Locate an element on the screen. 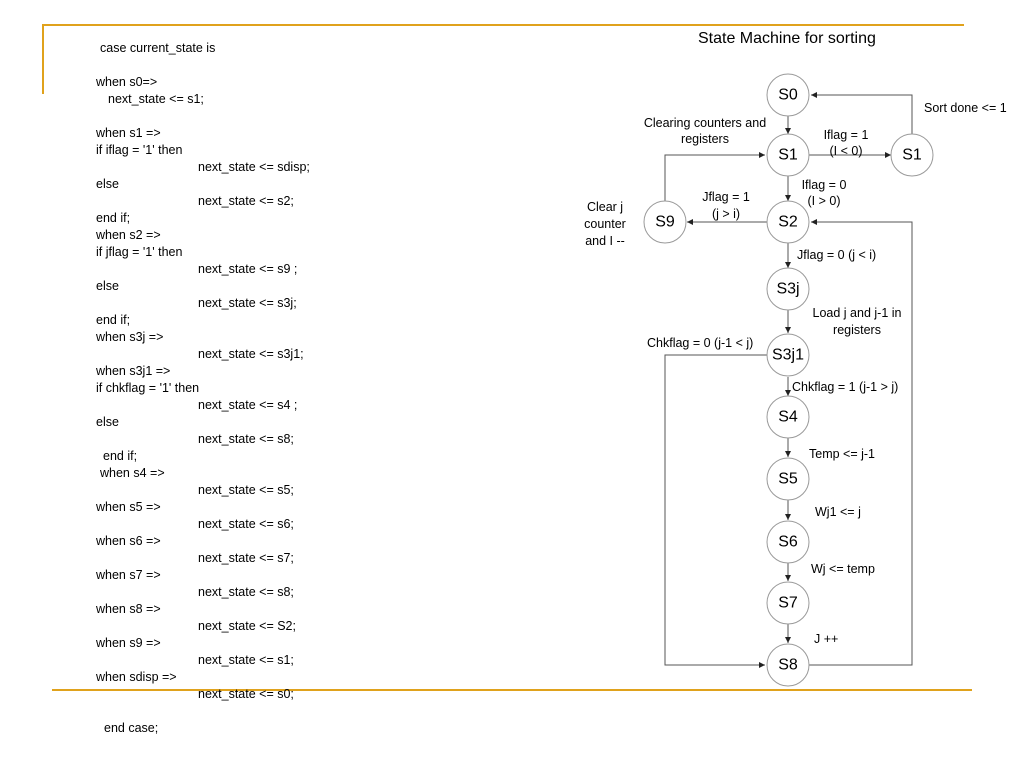 This screenshot has height=768, width=1024. state-s5-label: S5 is located at coordinates (788, 479).